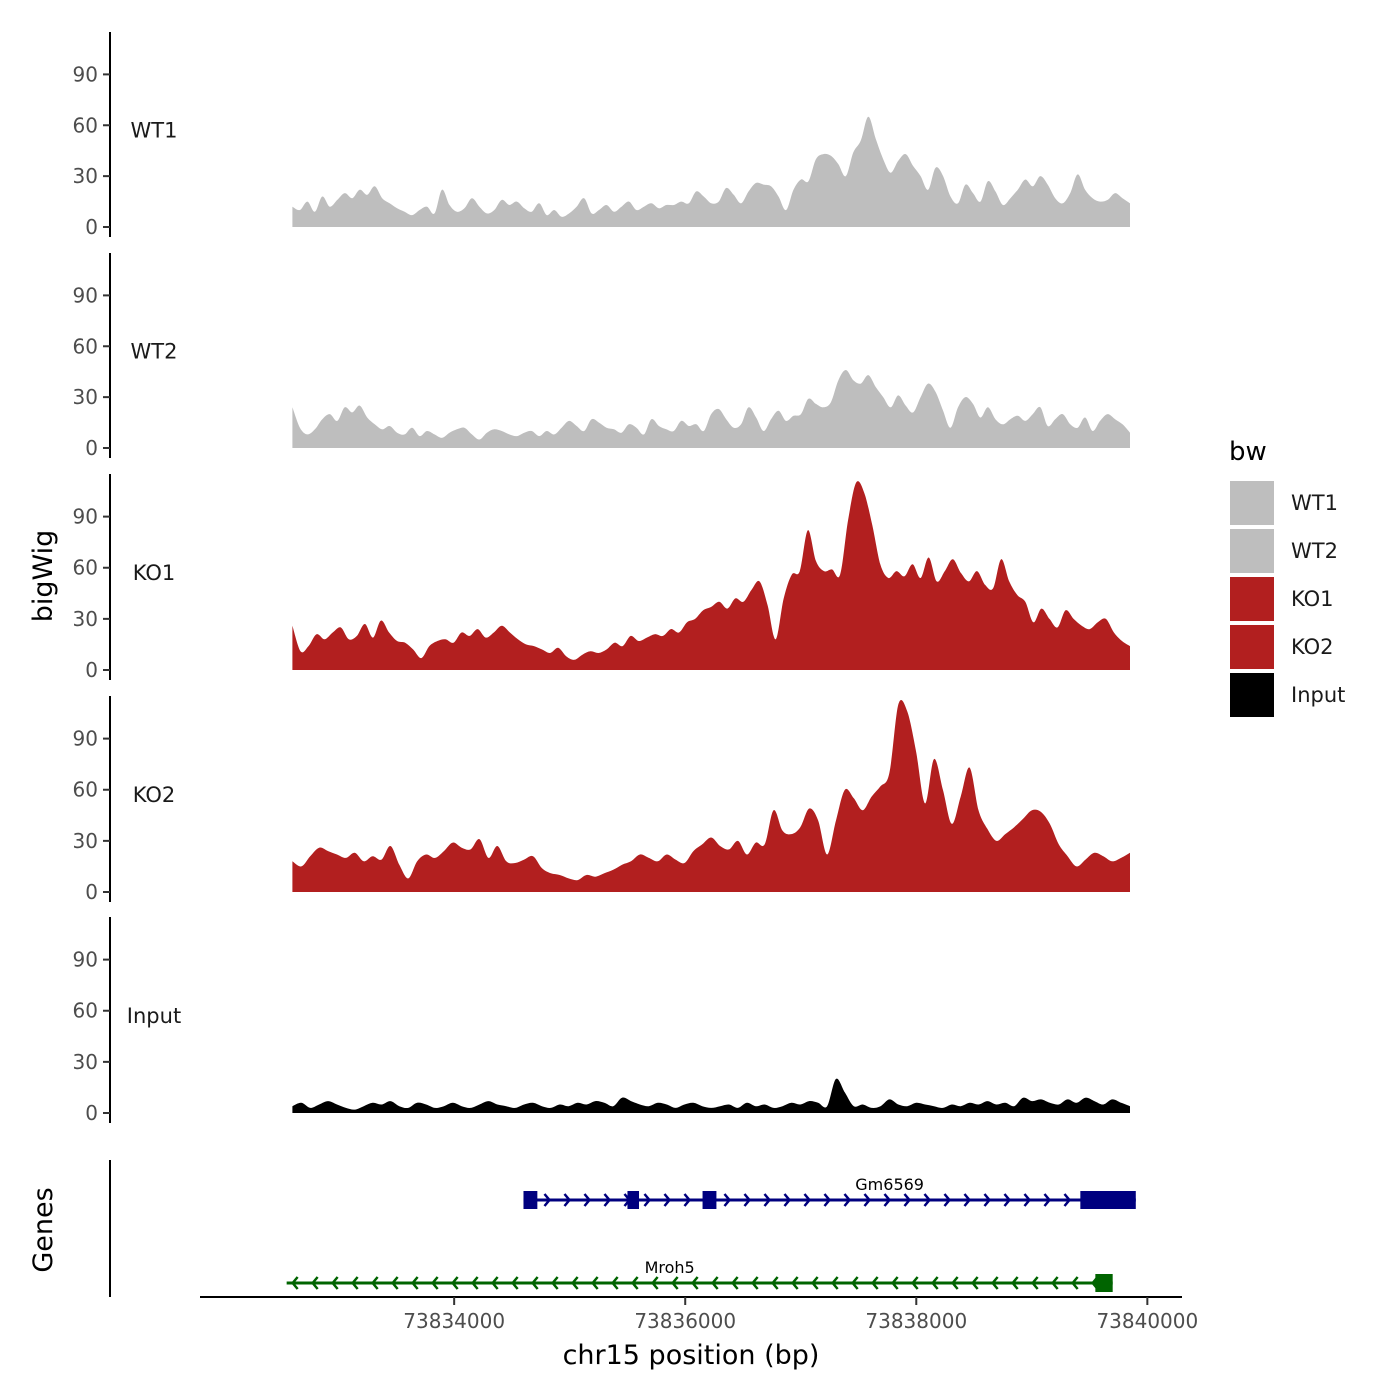  I want to click on track-wt1: 0 30 60 90 WT1, so click(601, 135).